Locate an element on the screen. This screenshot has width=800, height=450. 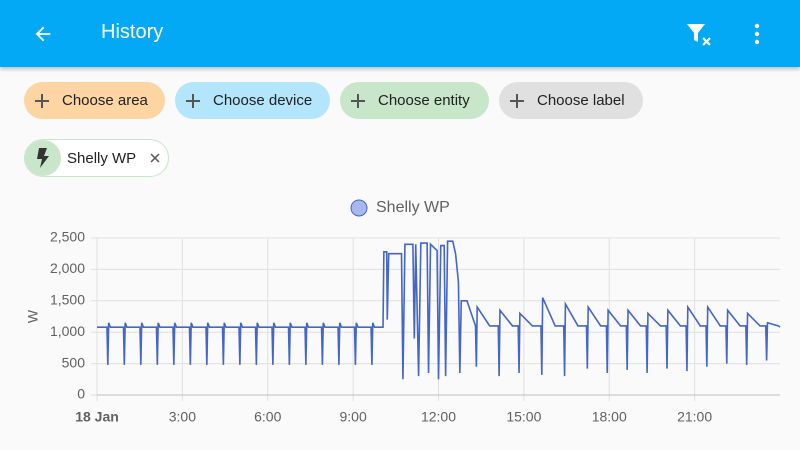
legend-label: Shelly WP is located at coordinates (413, 207).